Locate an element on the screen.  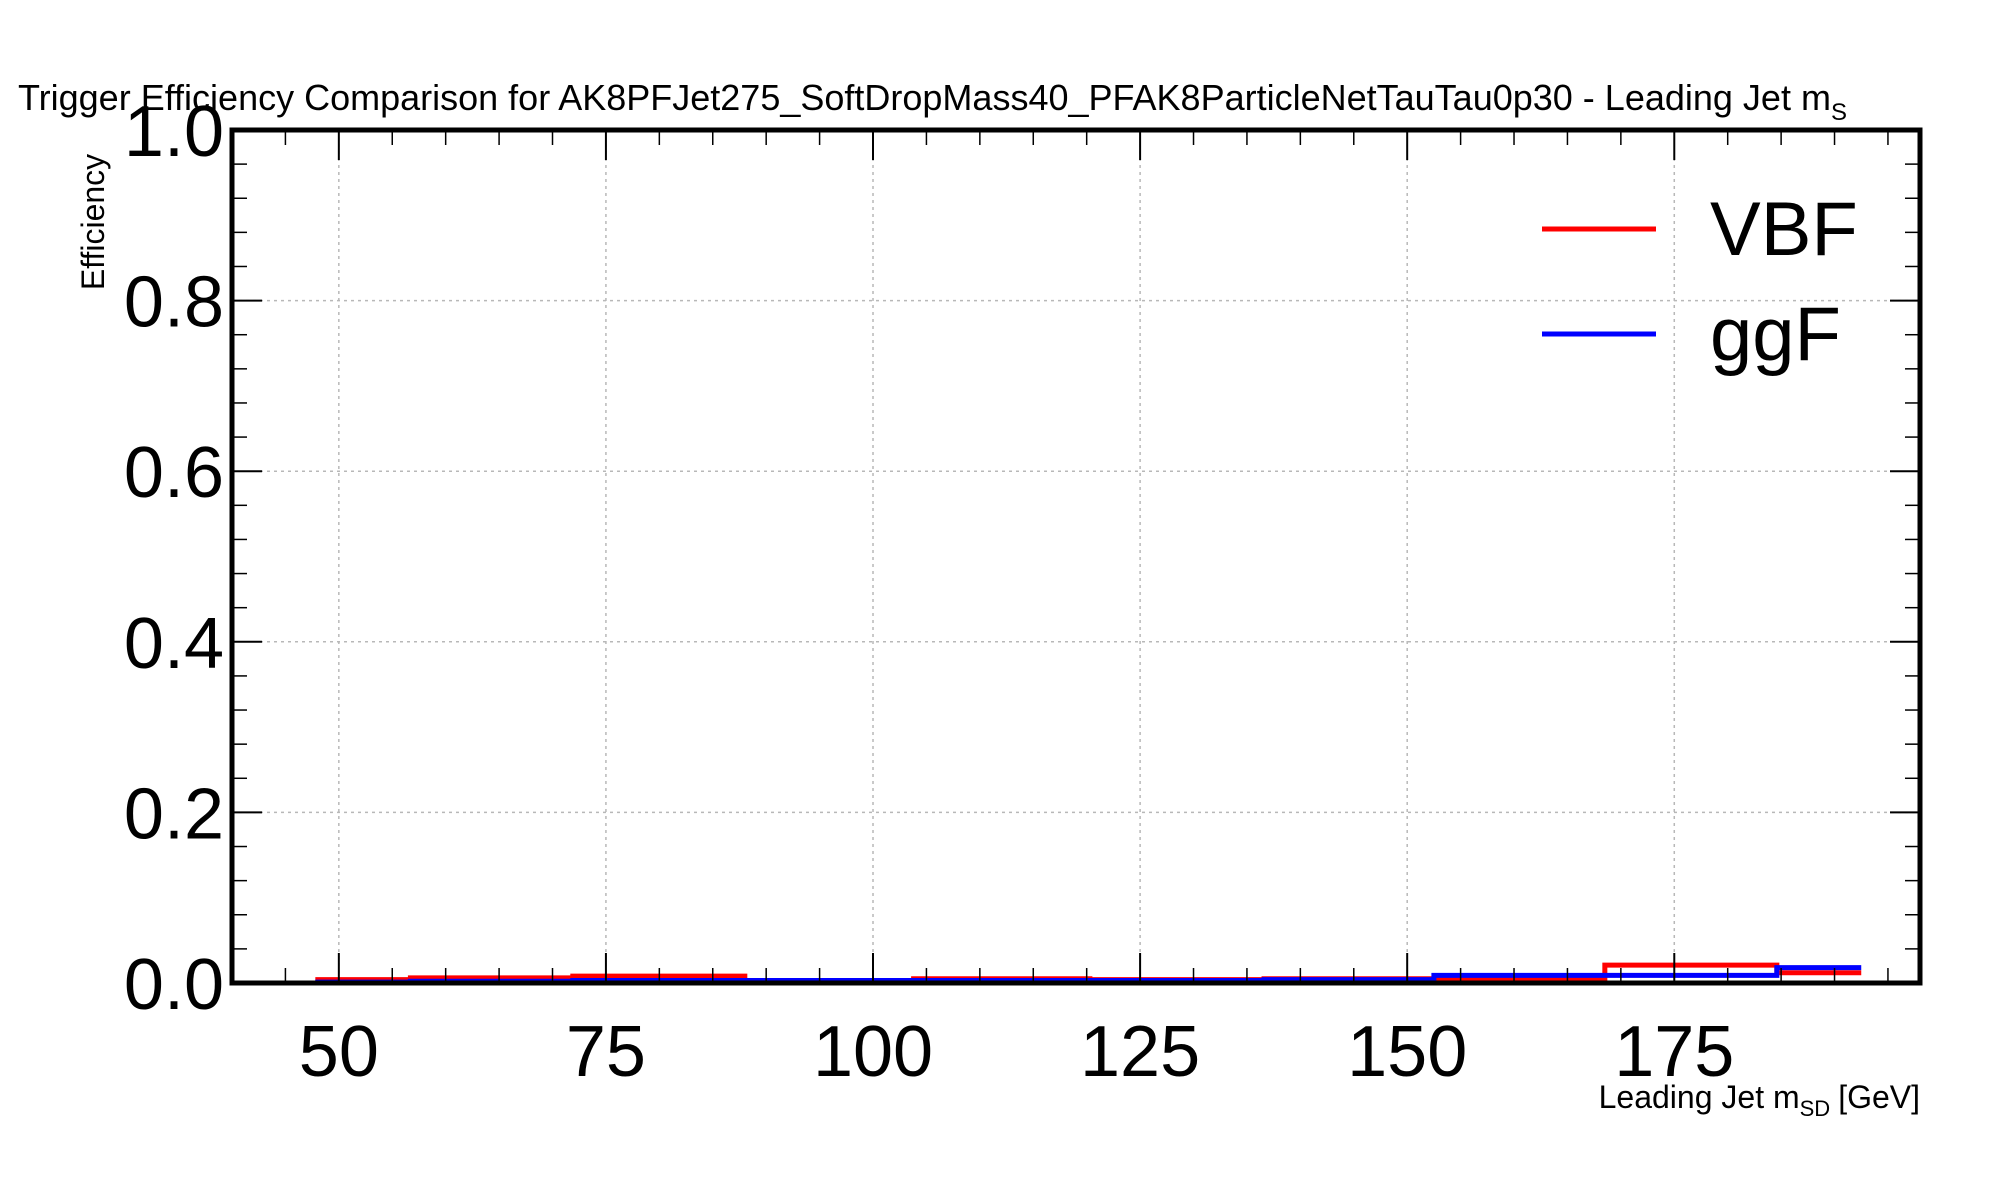
y-tick-label: 0.4 is located at coordinates (174, 644).